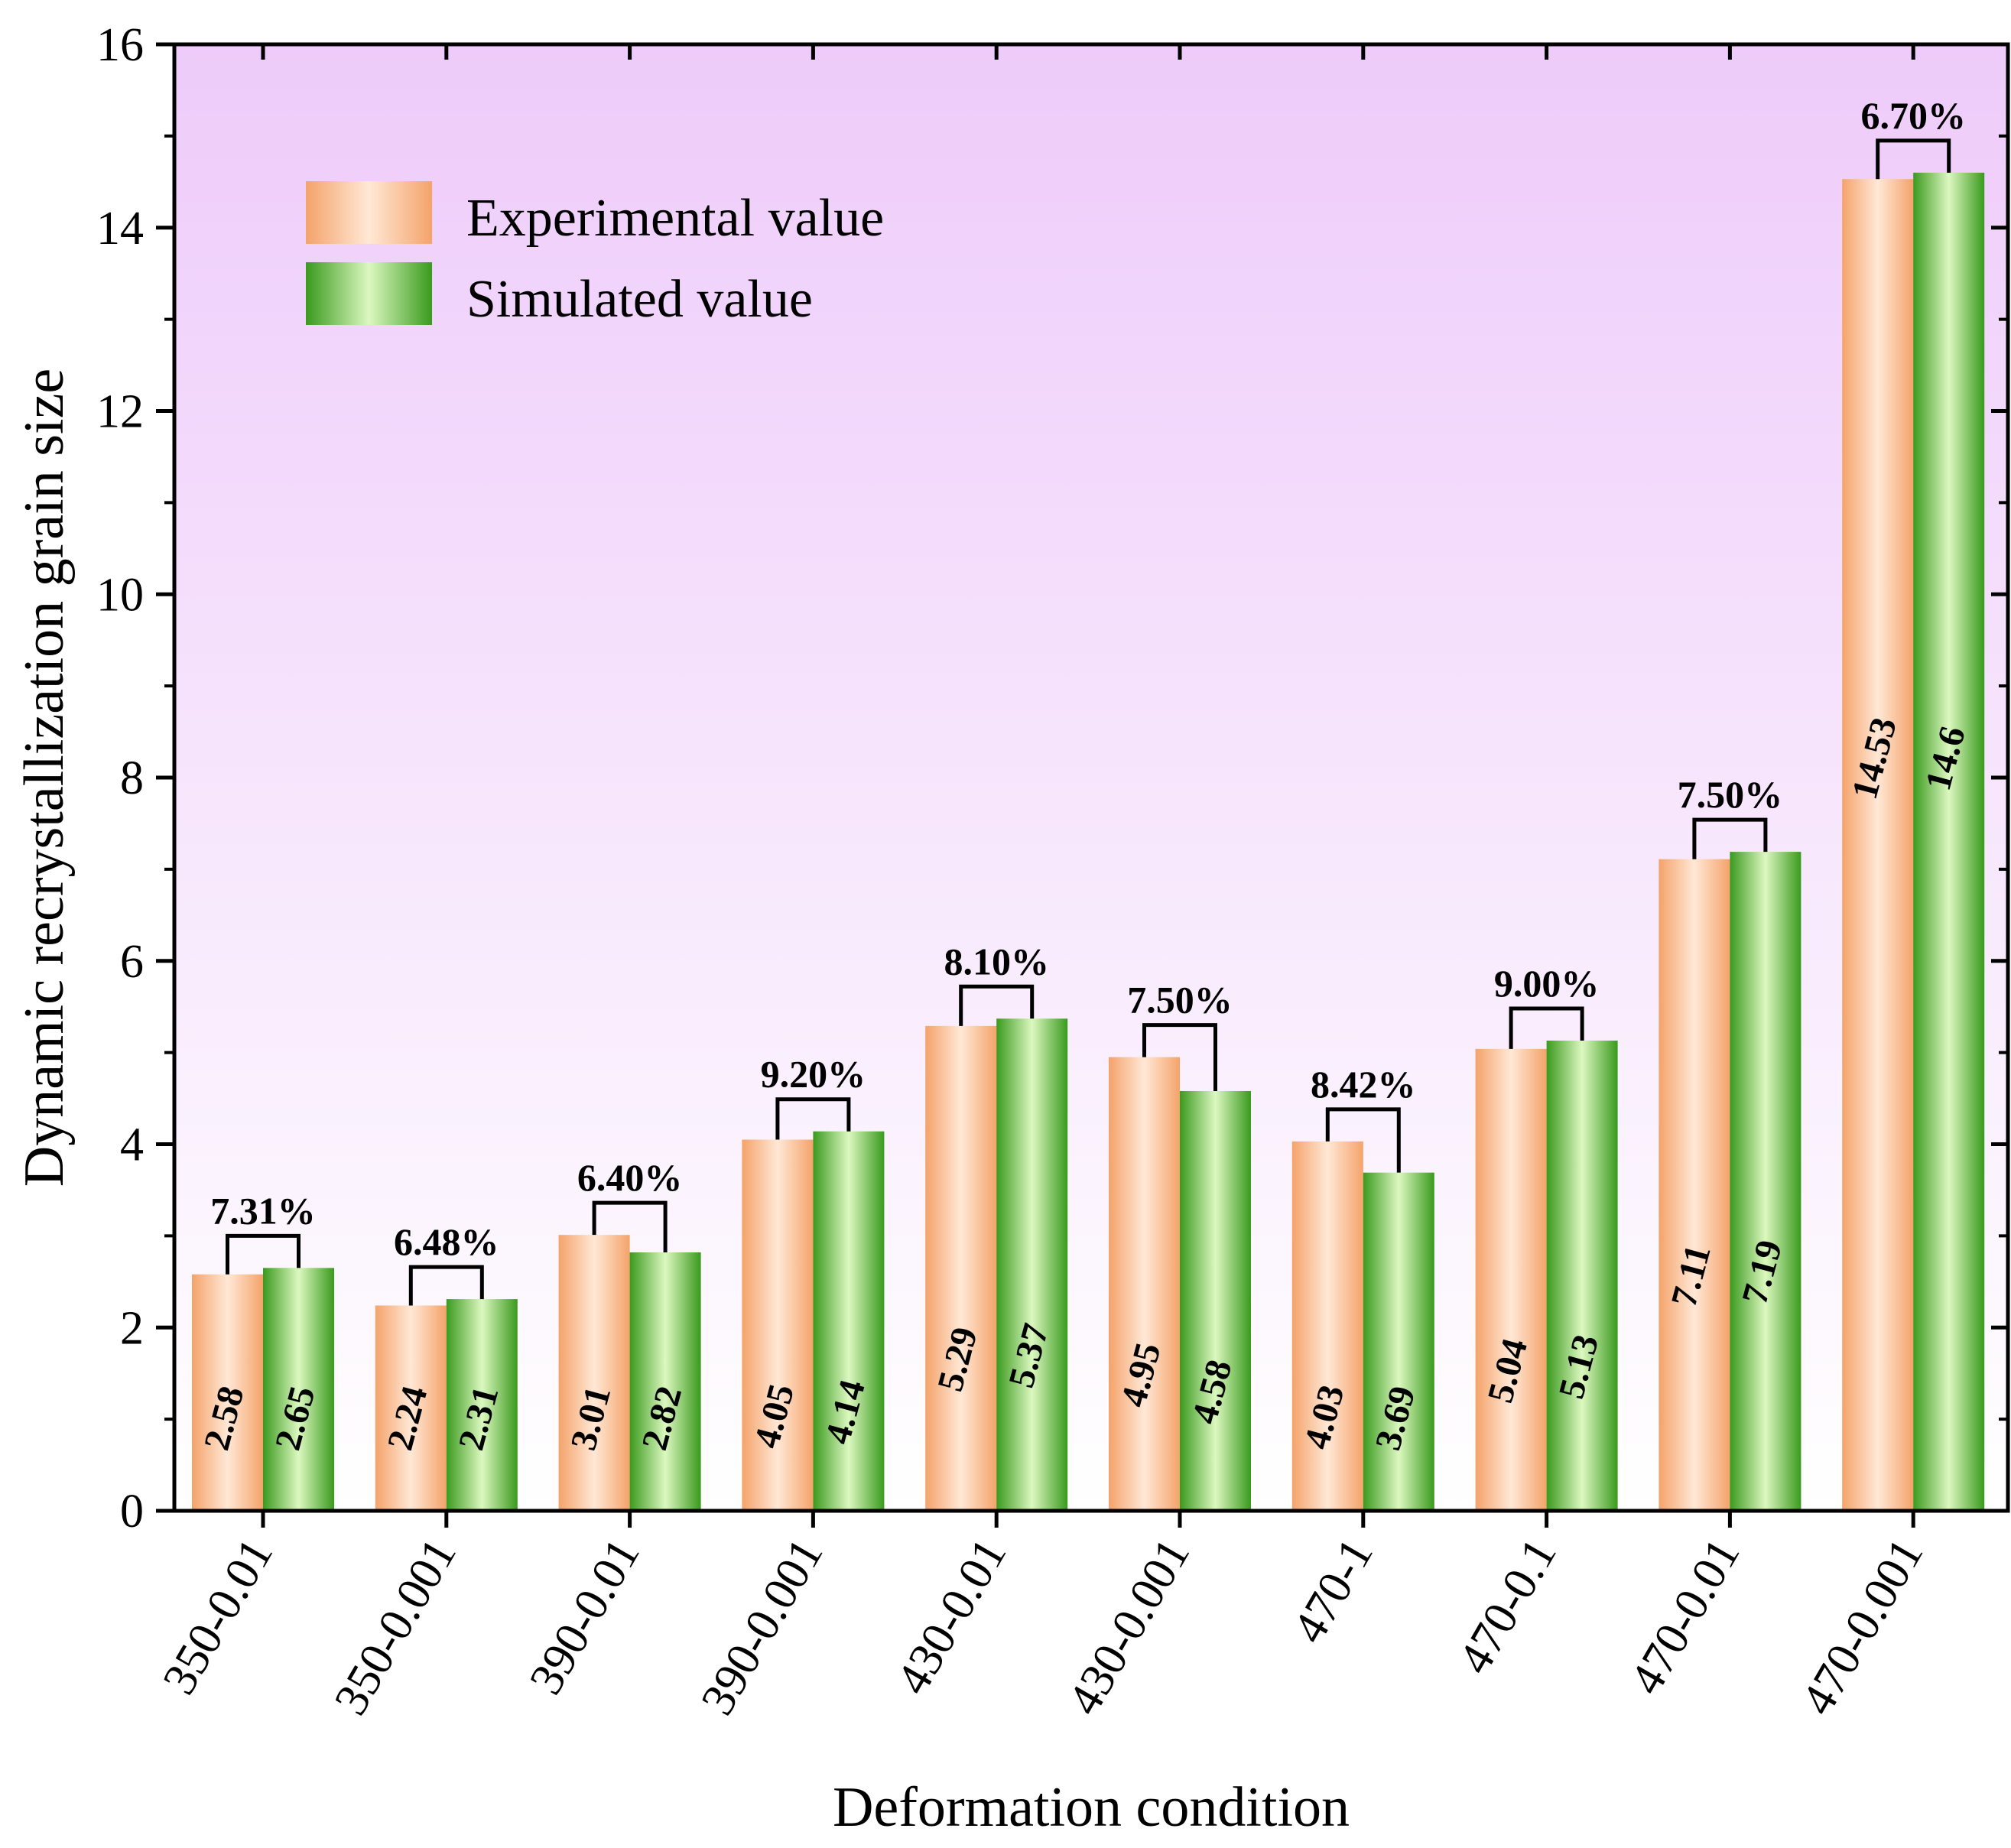 This screenshot has height=1848, width=2011. What do you see at coordinates (132, 1328) in the screenshot?
I see `y-tick-label: 2` at bounding box center [132, 1328].